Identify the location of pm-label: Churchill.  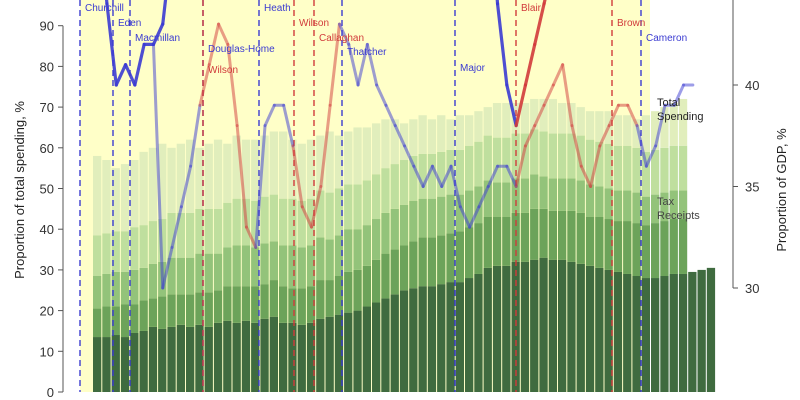
(104, 8).